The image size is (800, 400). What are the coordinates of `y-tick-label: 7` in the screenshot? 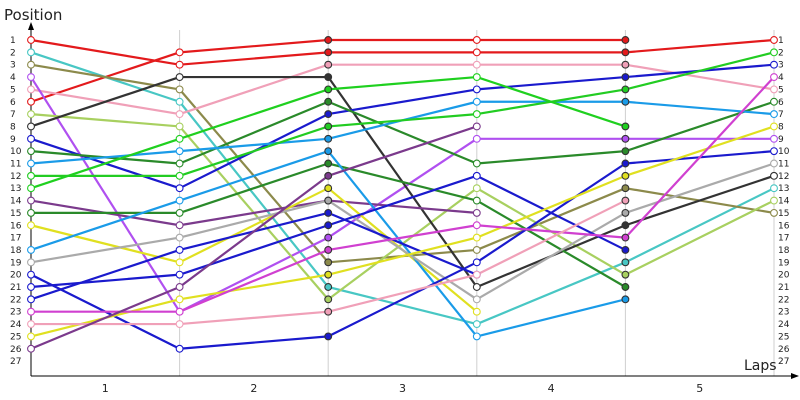 It's located at (13, 115).